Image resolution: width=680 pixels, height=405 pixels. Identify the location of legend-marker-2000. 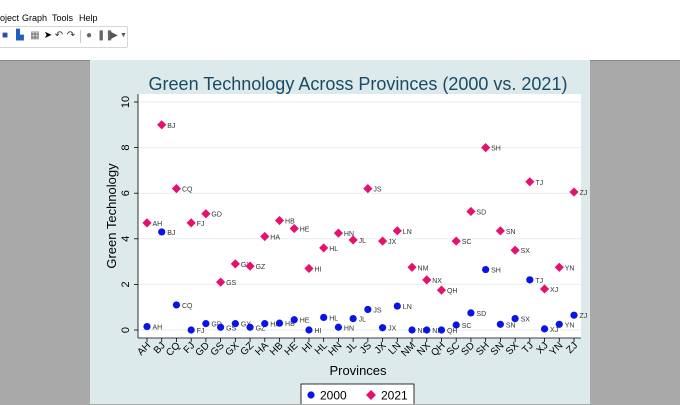
(311, 395).